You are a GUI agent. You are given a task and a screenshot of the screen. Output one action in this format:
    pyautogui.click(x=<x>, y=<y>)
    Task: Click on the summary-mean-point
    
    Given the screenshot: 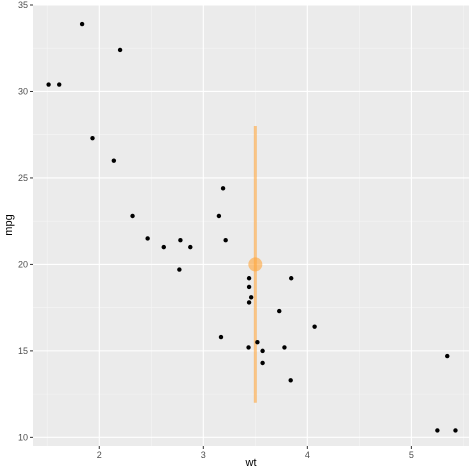 What is the action you would take?
    pyautogui.click(x=255, y=264)
    